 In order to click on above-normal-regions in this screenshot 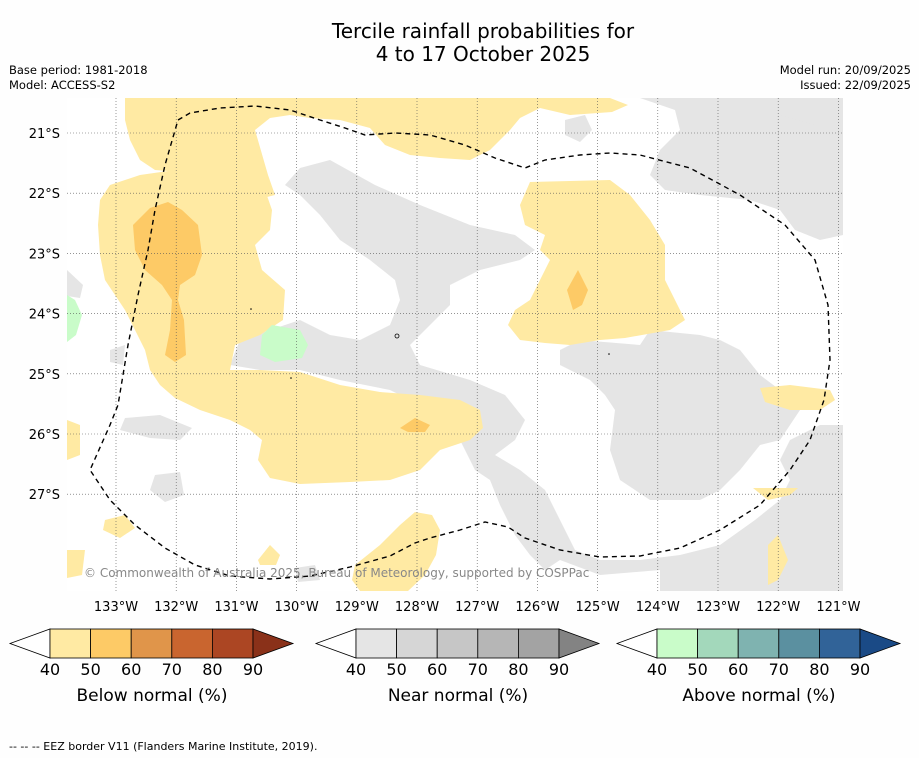, I will do `click(187, 328)`.